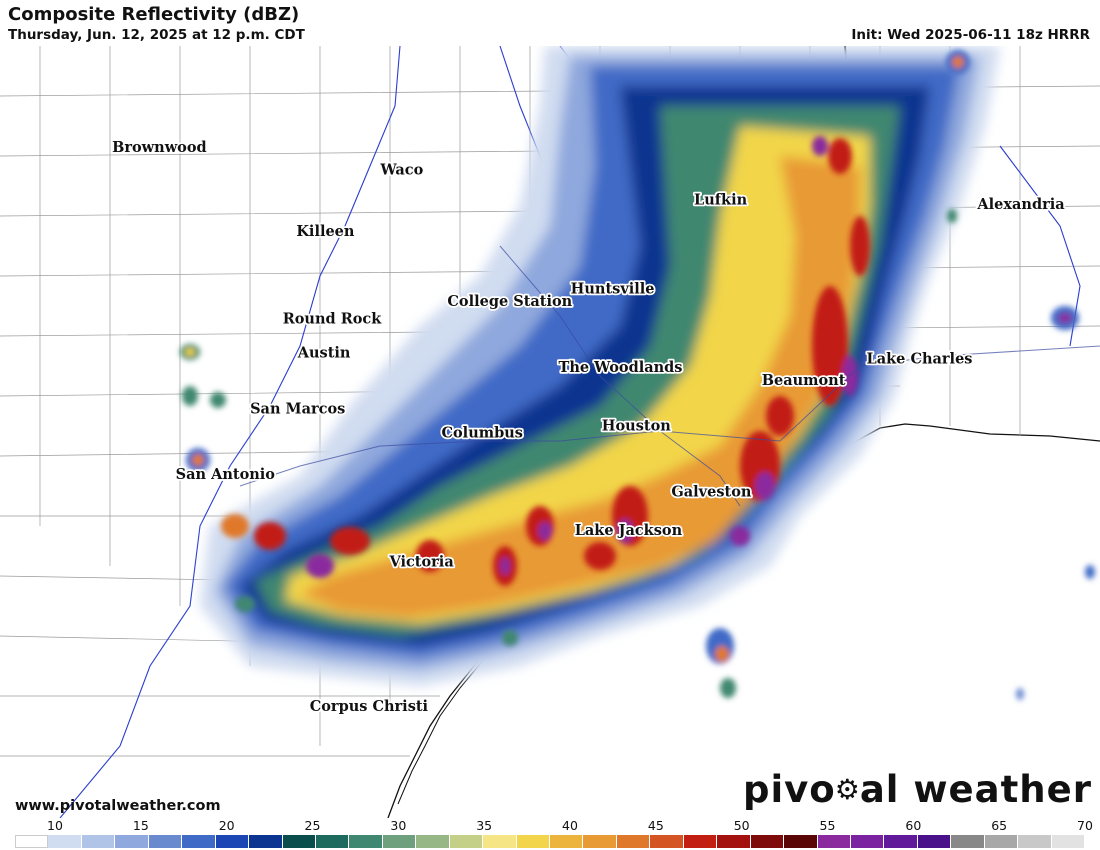  Describe the element at coordinates (226, 474) in the screenshot. I see `city-label: San Antonio` at that location.